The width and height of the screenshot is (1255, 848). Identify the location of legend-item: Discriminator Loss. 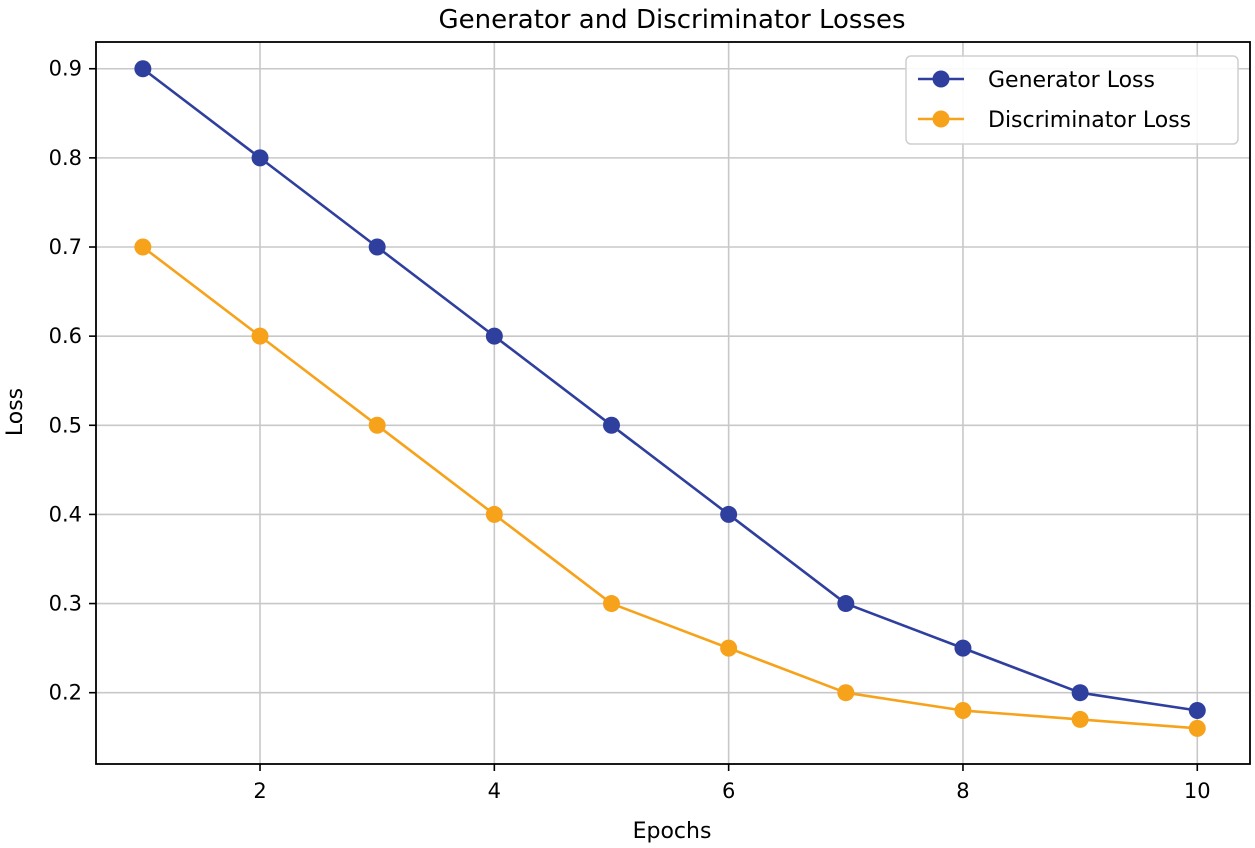
(1054, 120).